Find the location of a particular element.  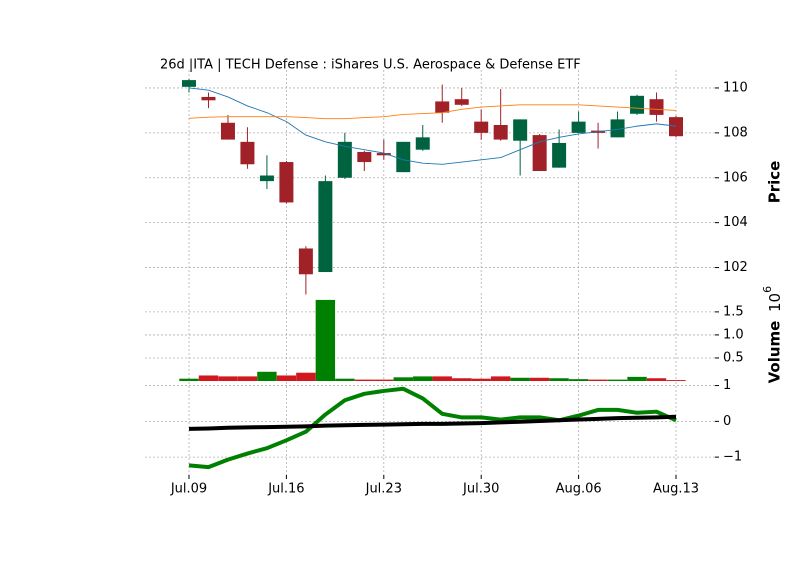

scale-exponent: 6 is located at coordinates (767, 289).